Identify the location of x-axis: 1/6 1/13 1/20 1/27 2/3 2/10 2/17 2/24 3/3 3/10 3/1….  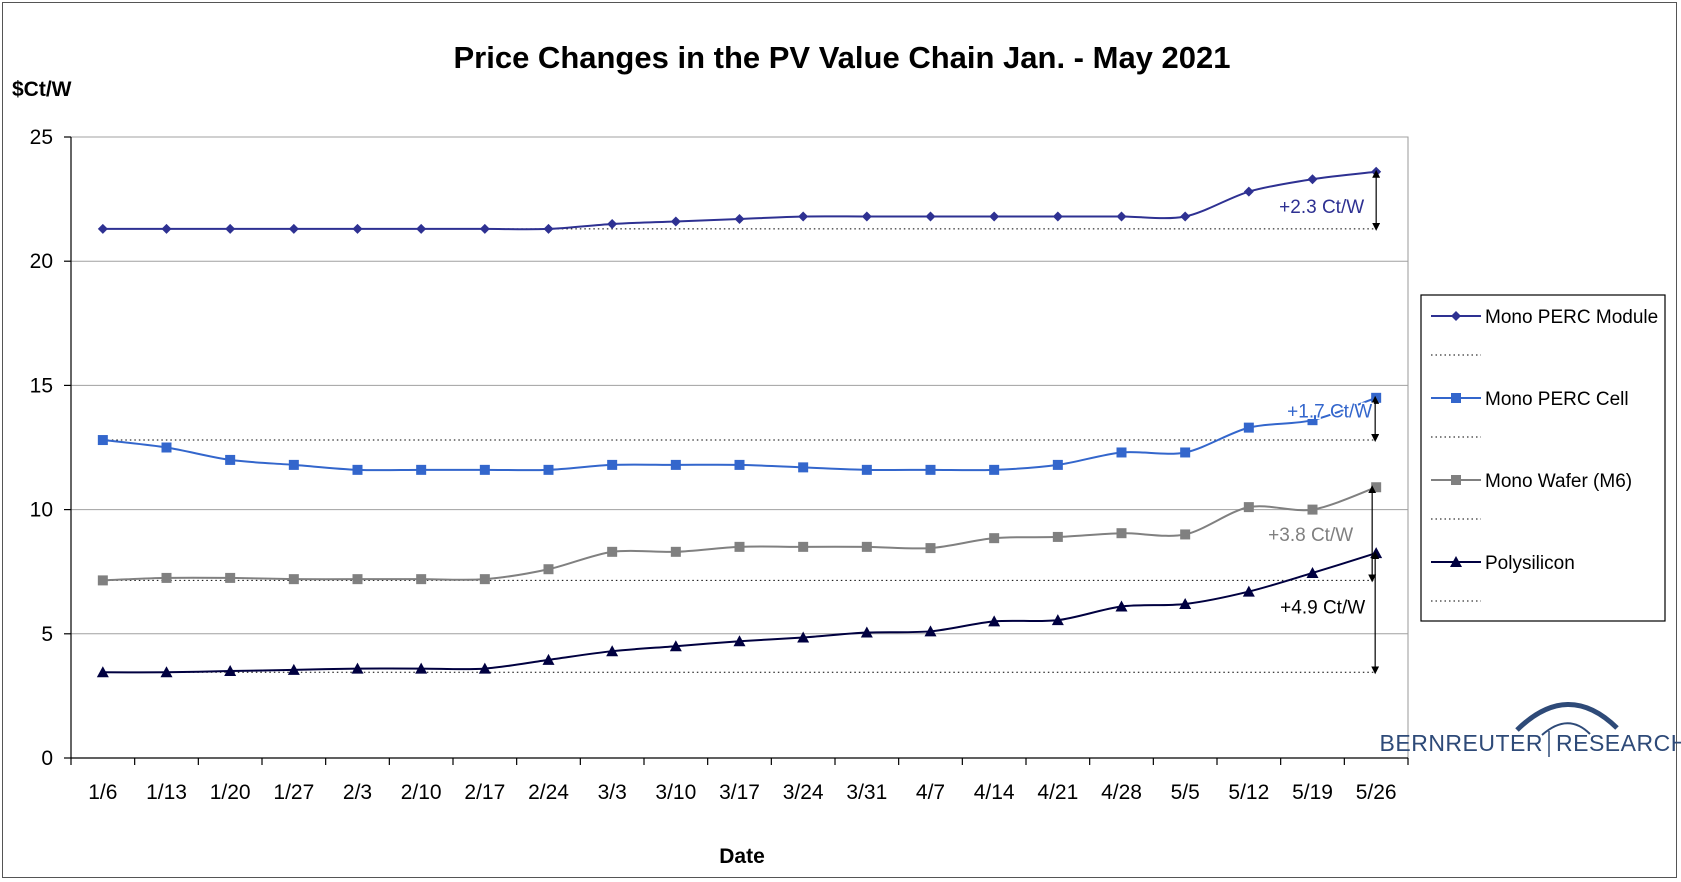
(739, 780).